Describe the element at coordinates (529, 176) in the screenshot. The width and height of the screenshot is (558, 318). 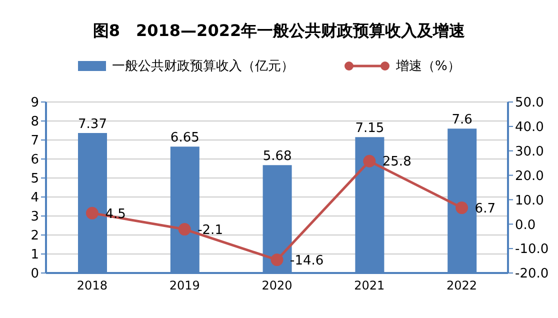
I see `y2-tick-label: 20.0` at that location.